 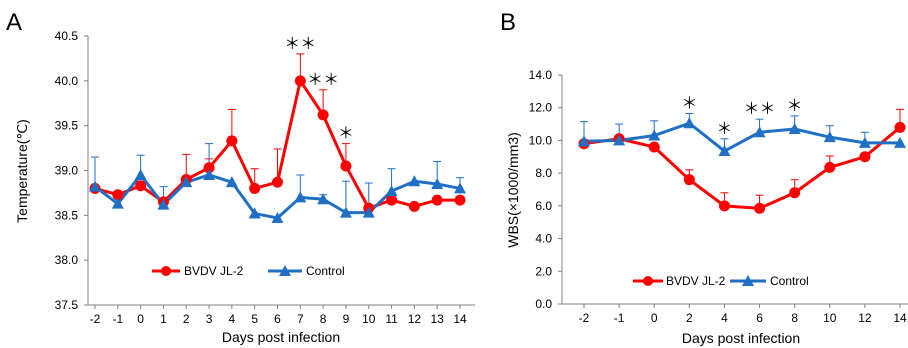 I want to click on legend-label-control-a: Control, so click(x=325, y=271).